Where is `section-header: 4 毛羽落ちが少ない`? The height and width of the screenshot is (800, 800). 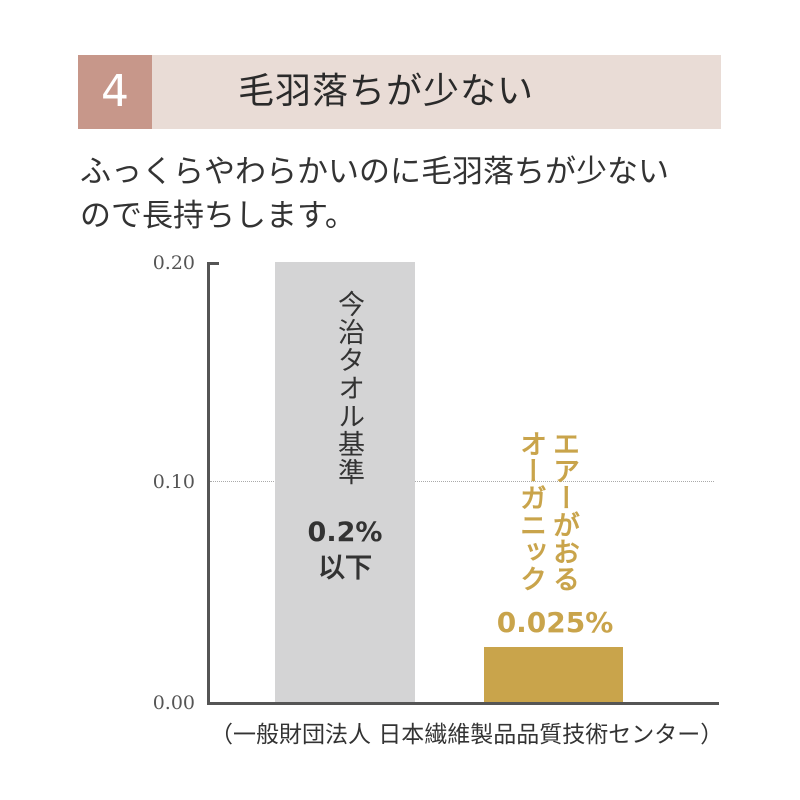 section-header: 4 毛羽落ちが少ない is located at coordinates (399, 92).